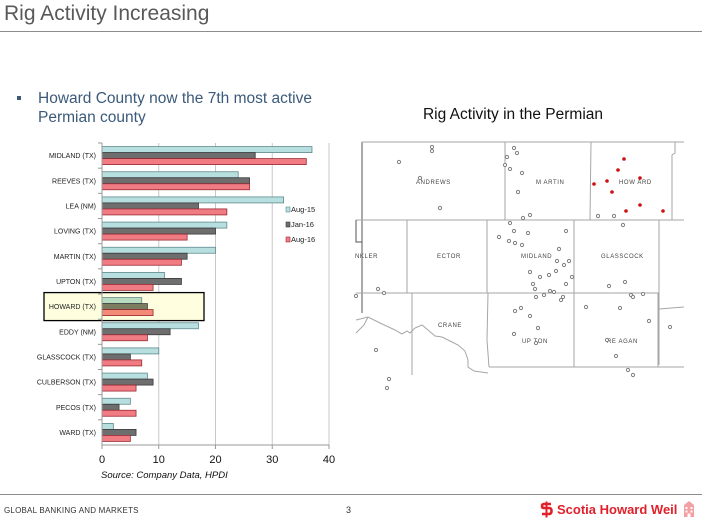 The image size is (702, 520). I want to click on building-icon, so click(689, 509).